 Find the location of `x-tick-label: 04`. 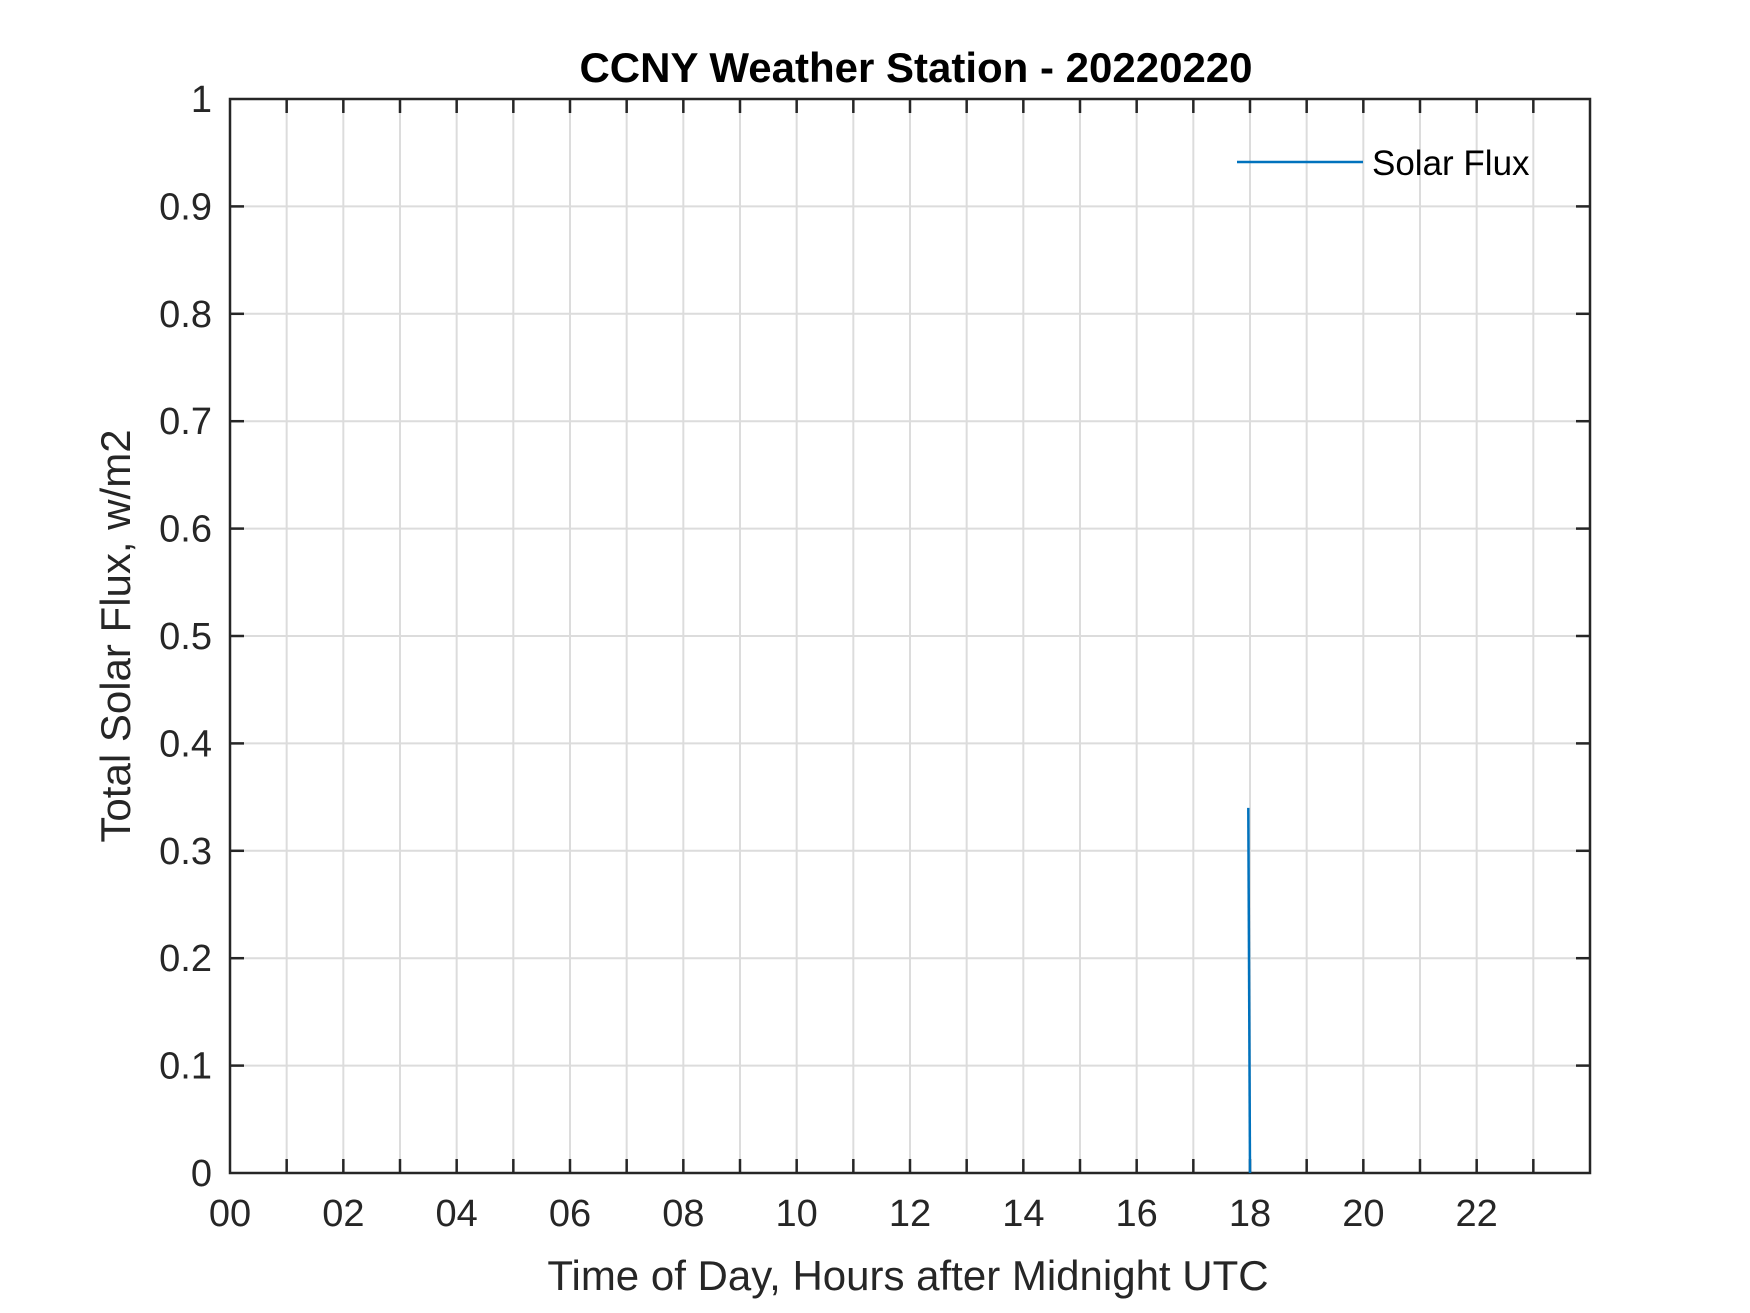

x-tick-label: 04 is located at coordinates (457, 1214).